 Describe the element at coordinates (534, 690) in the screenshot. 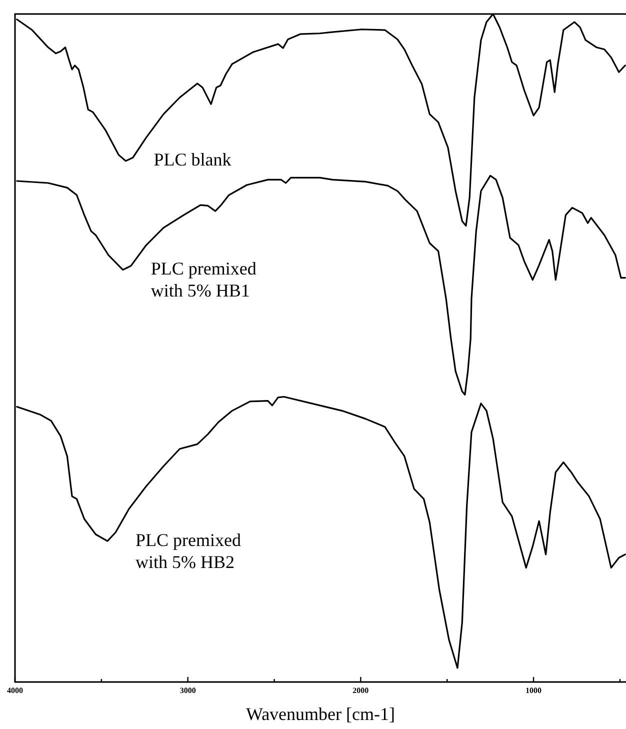

I see `x-tick-label: 1000` at that location.